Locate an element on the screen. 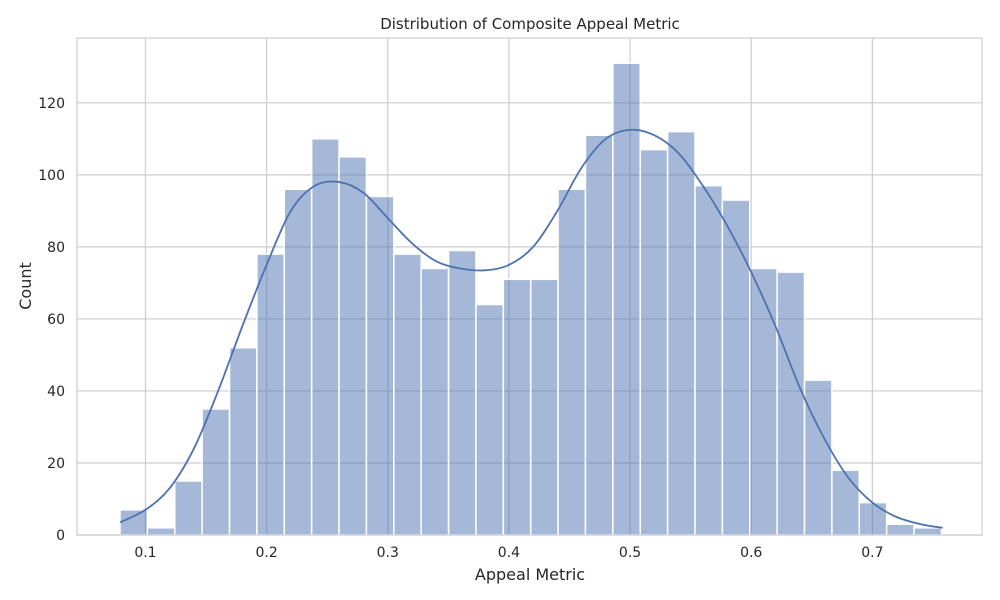 This screenshot has height=600, width=1000. y-tick-label: 20 is located at coordinates (56, 464).